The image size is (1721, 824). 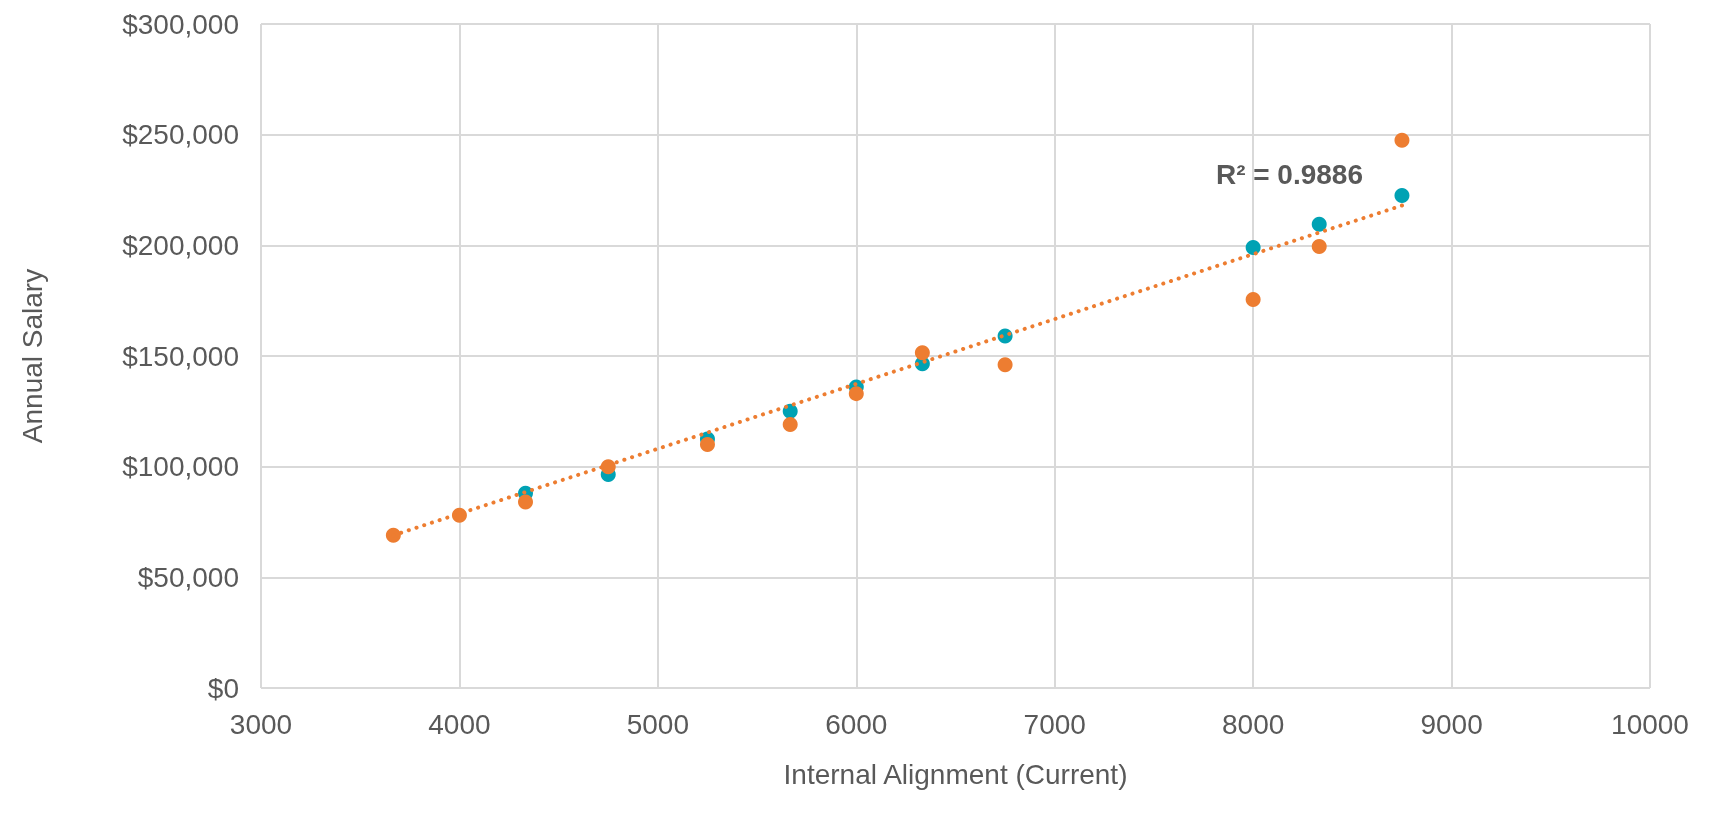 What do you see at coordinates (459, 724) in the screenshot?
I see `x-tick-label: 4000` at bounding box center [459, 724].